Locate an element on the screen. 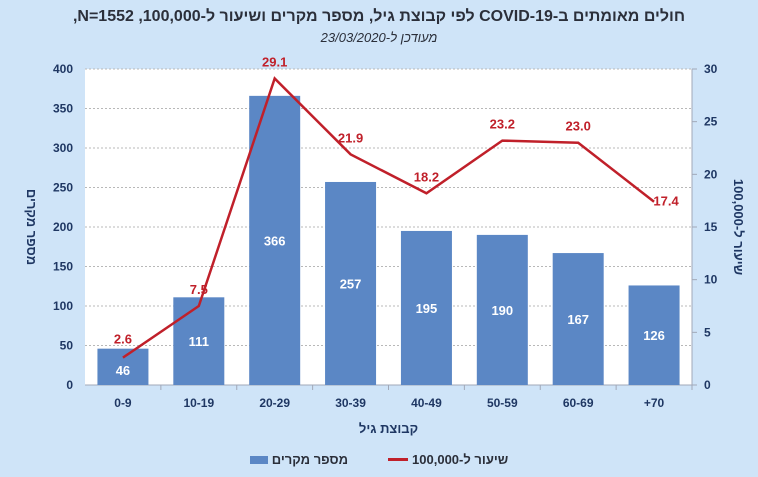  line-data-label: 23.2 is located at coordinates (502, 124).